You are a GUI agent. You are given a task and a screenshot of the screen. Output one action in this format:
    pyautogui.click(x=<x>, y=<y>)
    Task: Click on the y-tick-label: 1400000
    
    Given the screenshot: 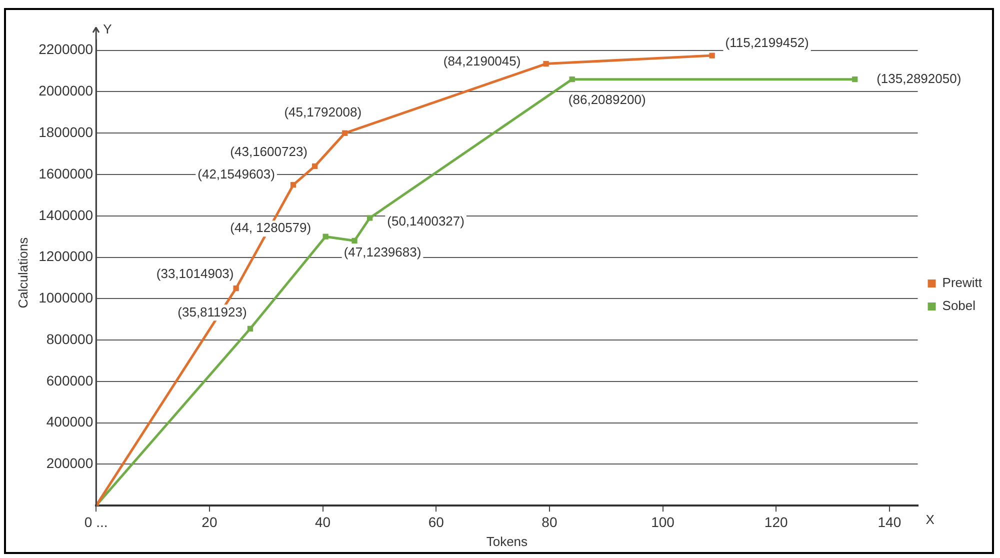 What is the action you would take?
    pyautogui.click(x=66, y=214)
    